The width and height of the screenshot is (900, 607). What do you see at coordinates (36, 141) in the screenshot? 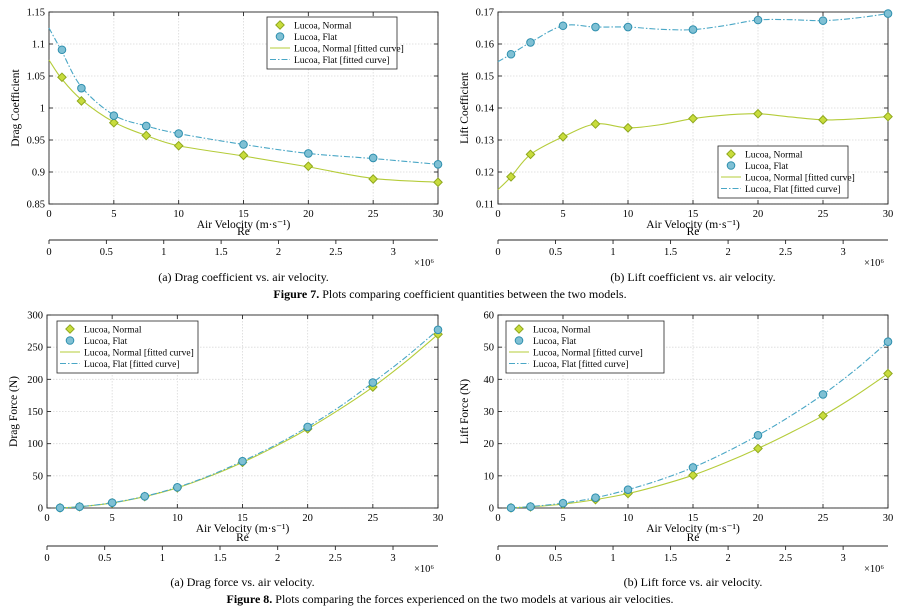
I see `y-tick-label: 0.95` at bounding box center [36, 141].